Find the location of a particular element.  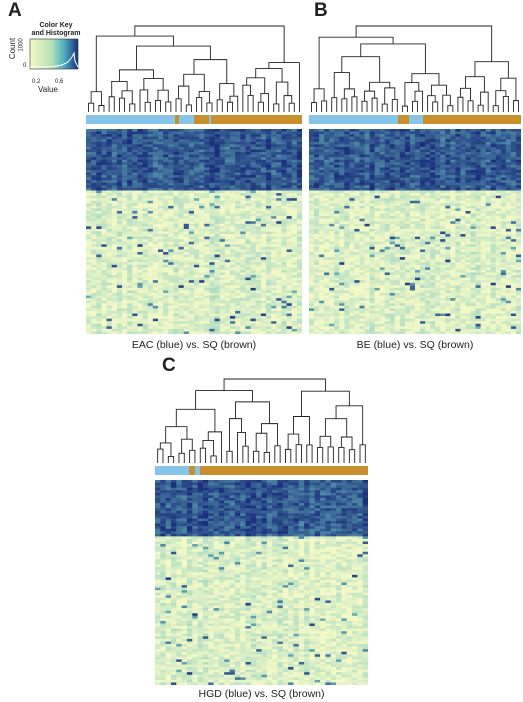

color-key-title: Color Key and Histogram is located at coordinates (56, 29).